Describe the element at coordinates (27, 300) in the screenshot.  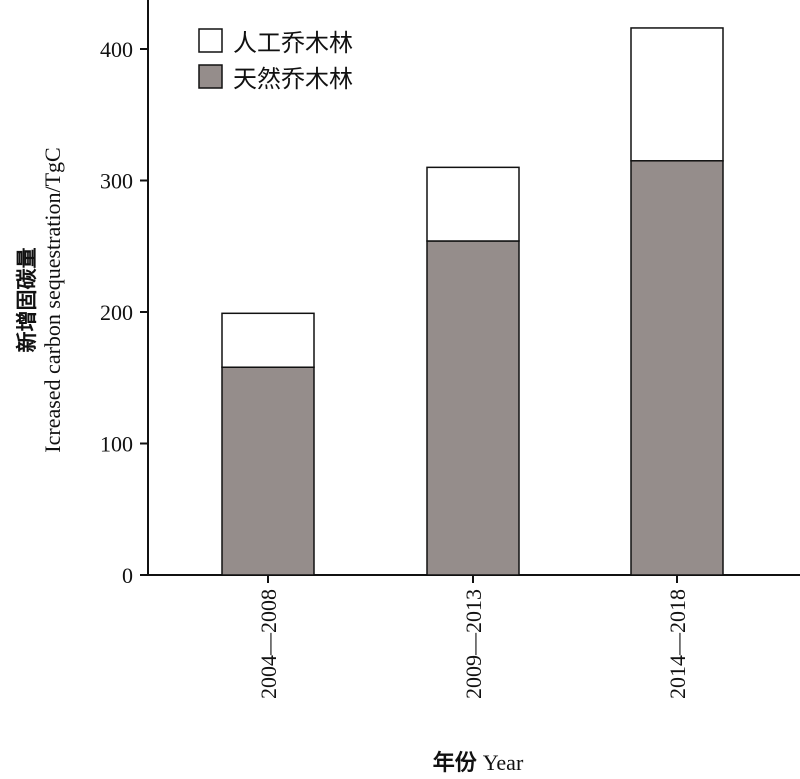
I see `y-axis-title-cn: 新增固碳量` at that location.